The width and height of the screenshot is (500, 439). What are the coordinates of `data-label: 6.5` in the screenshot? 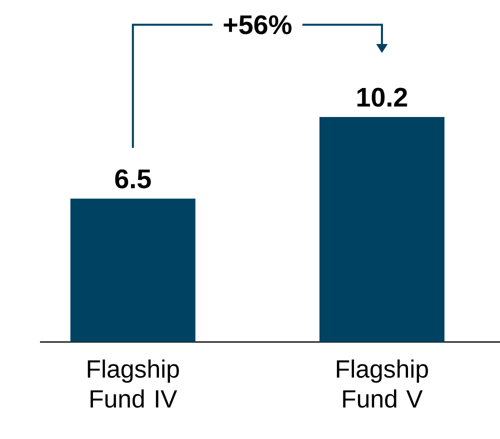 It's located at (133, 178).